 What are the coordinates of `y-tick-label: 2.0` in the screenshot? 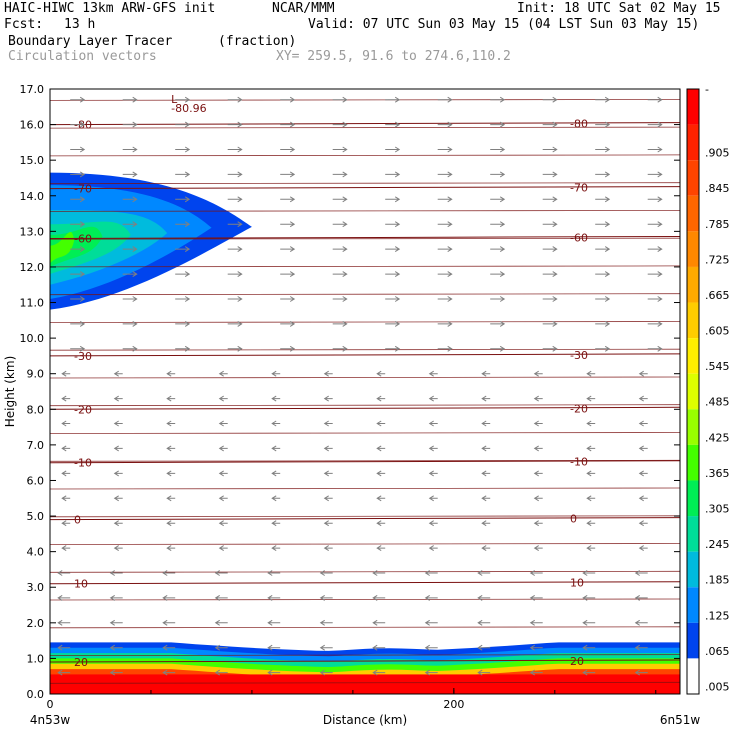 It's located at (36, 623).